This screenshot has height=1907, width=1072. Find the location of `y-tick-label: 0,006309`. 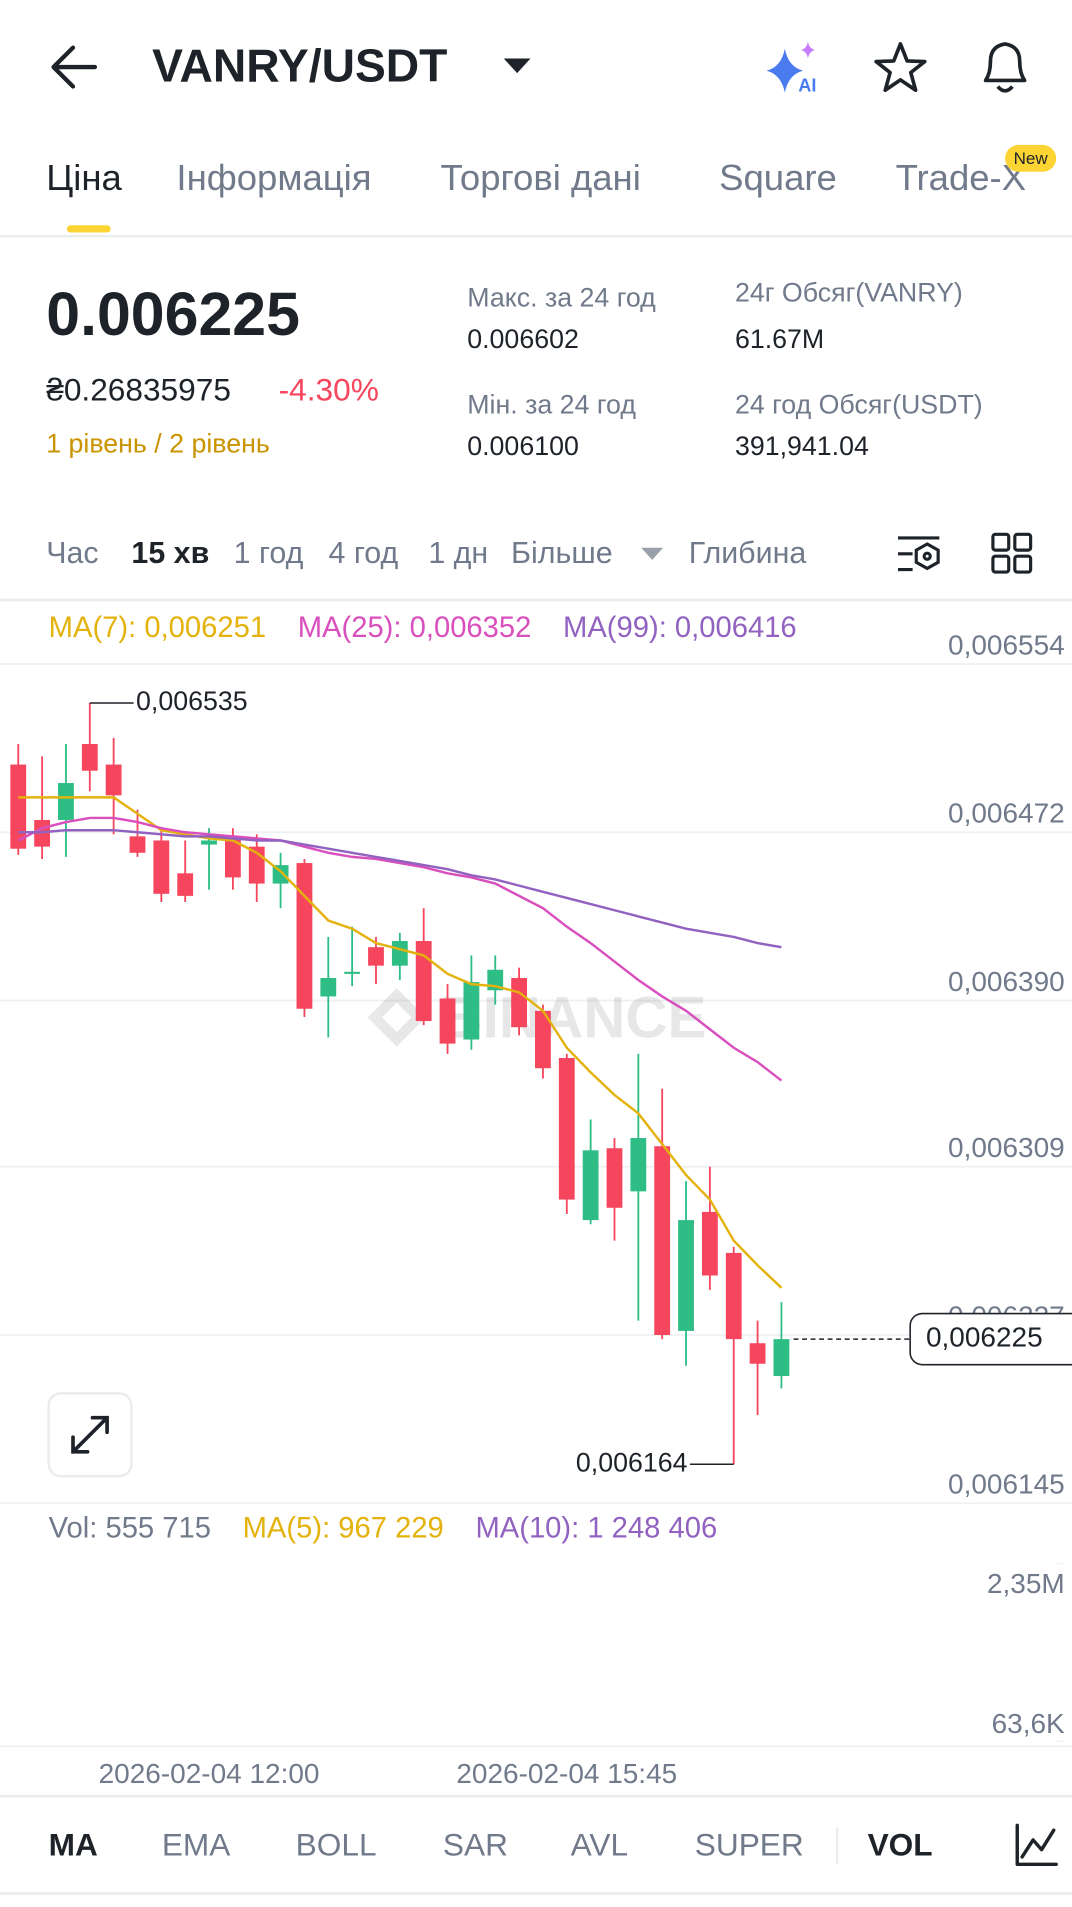

y-tick-label: 0,006309 is located at coordinates (1006, 1147).